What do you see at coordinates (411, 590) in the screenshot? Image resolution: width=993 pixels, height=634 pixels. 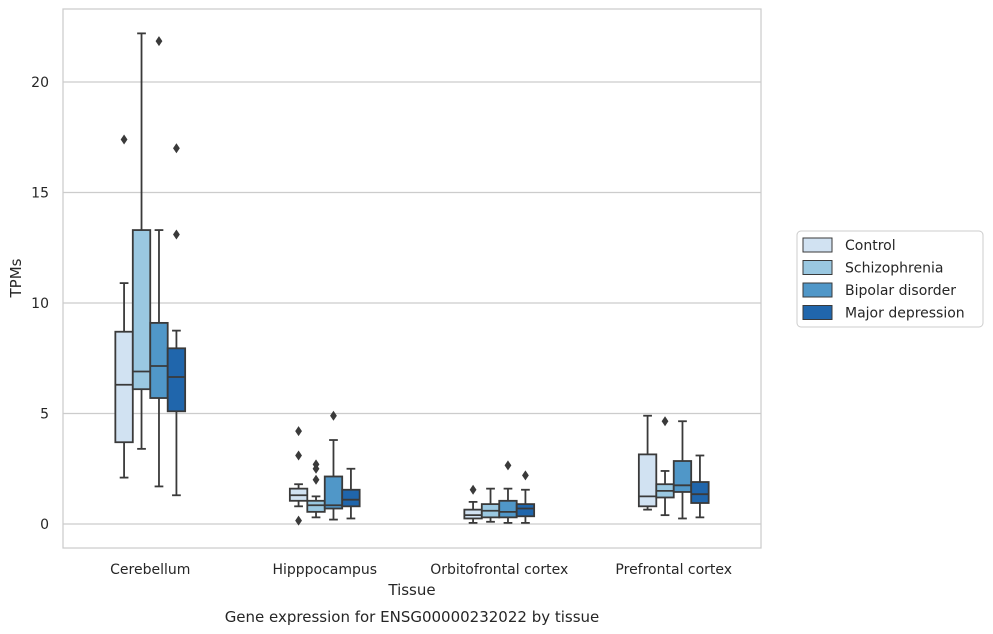 I see `x-axis-title: Tissue` at bounding box center [411, 590].